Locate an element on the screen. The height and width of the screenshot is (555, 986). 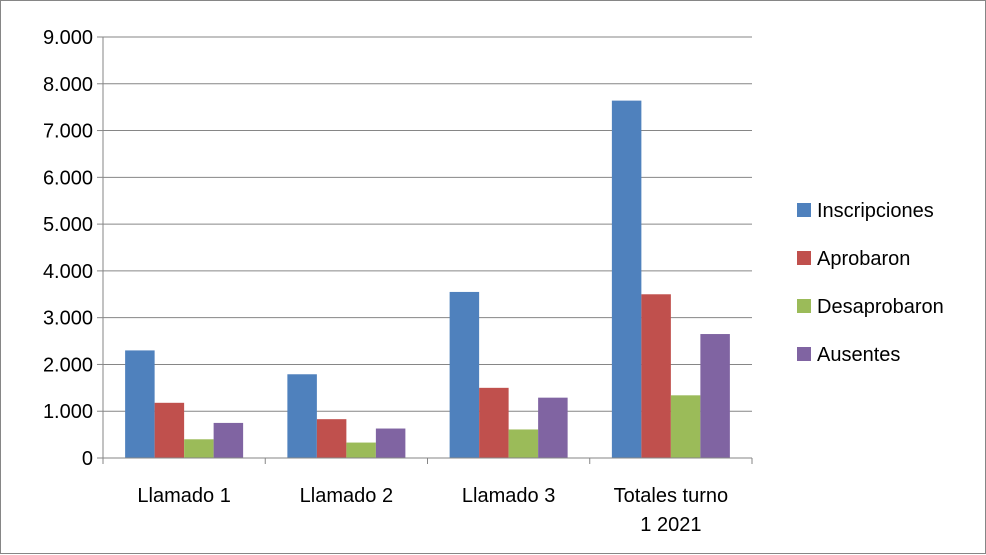
y-tick-label: 9.000 is located at coordinates (68, 38).